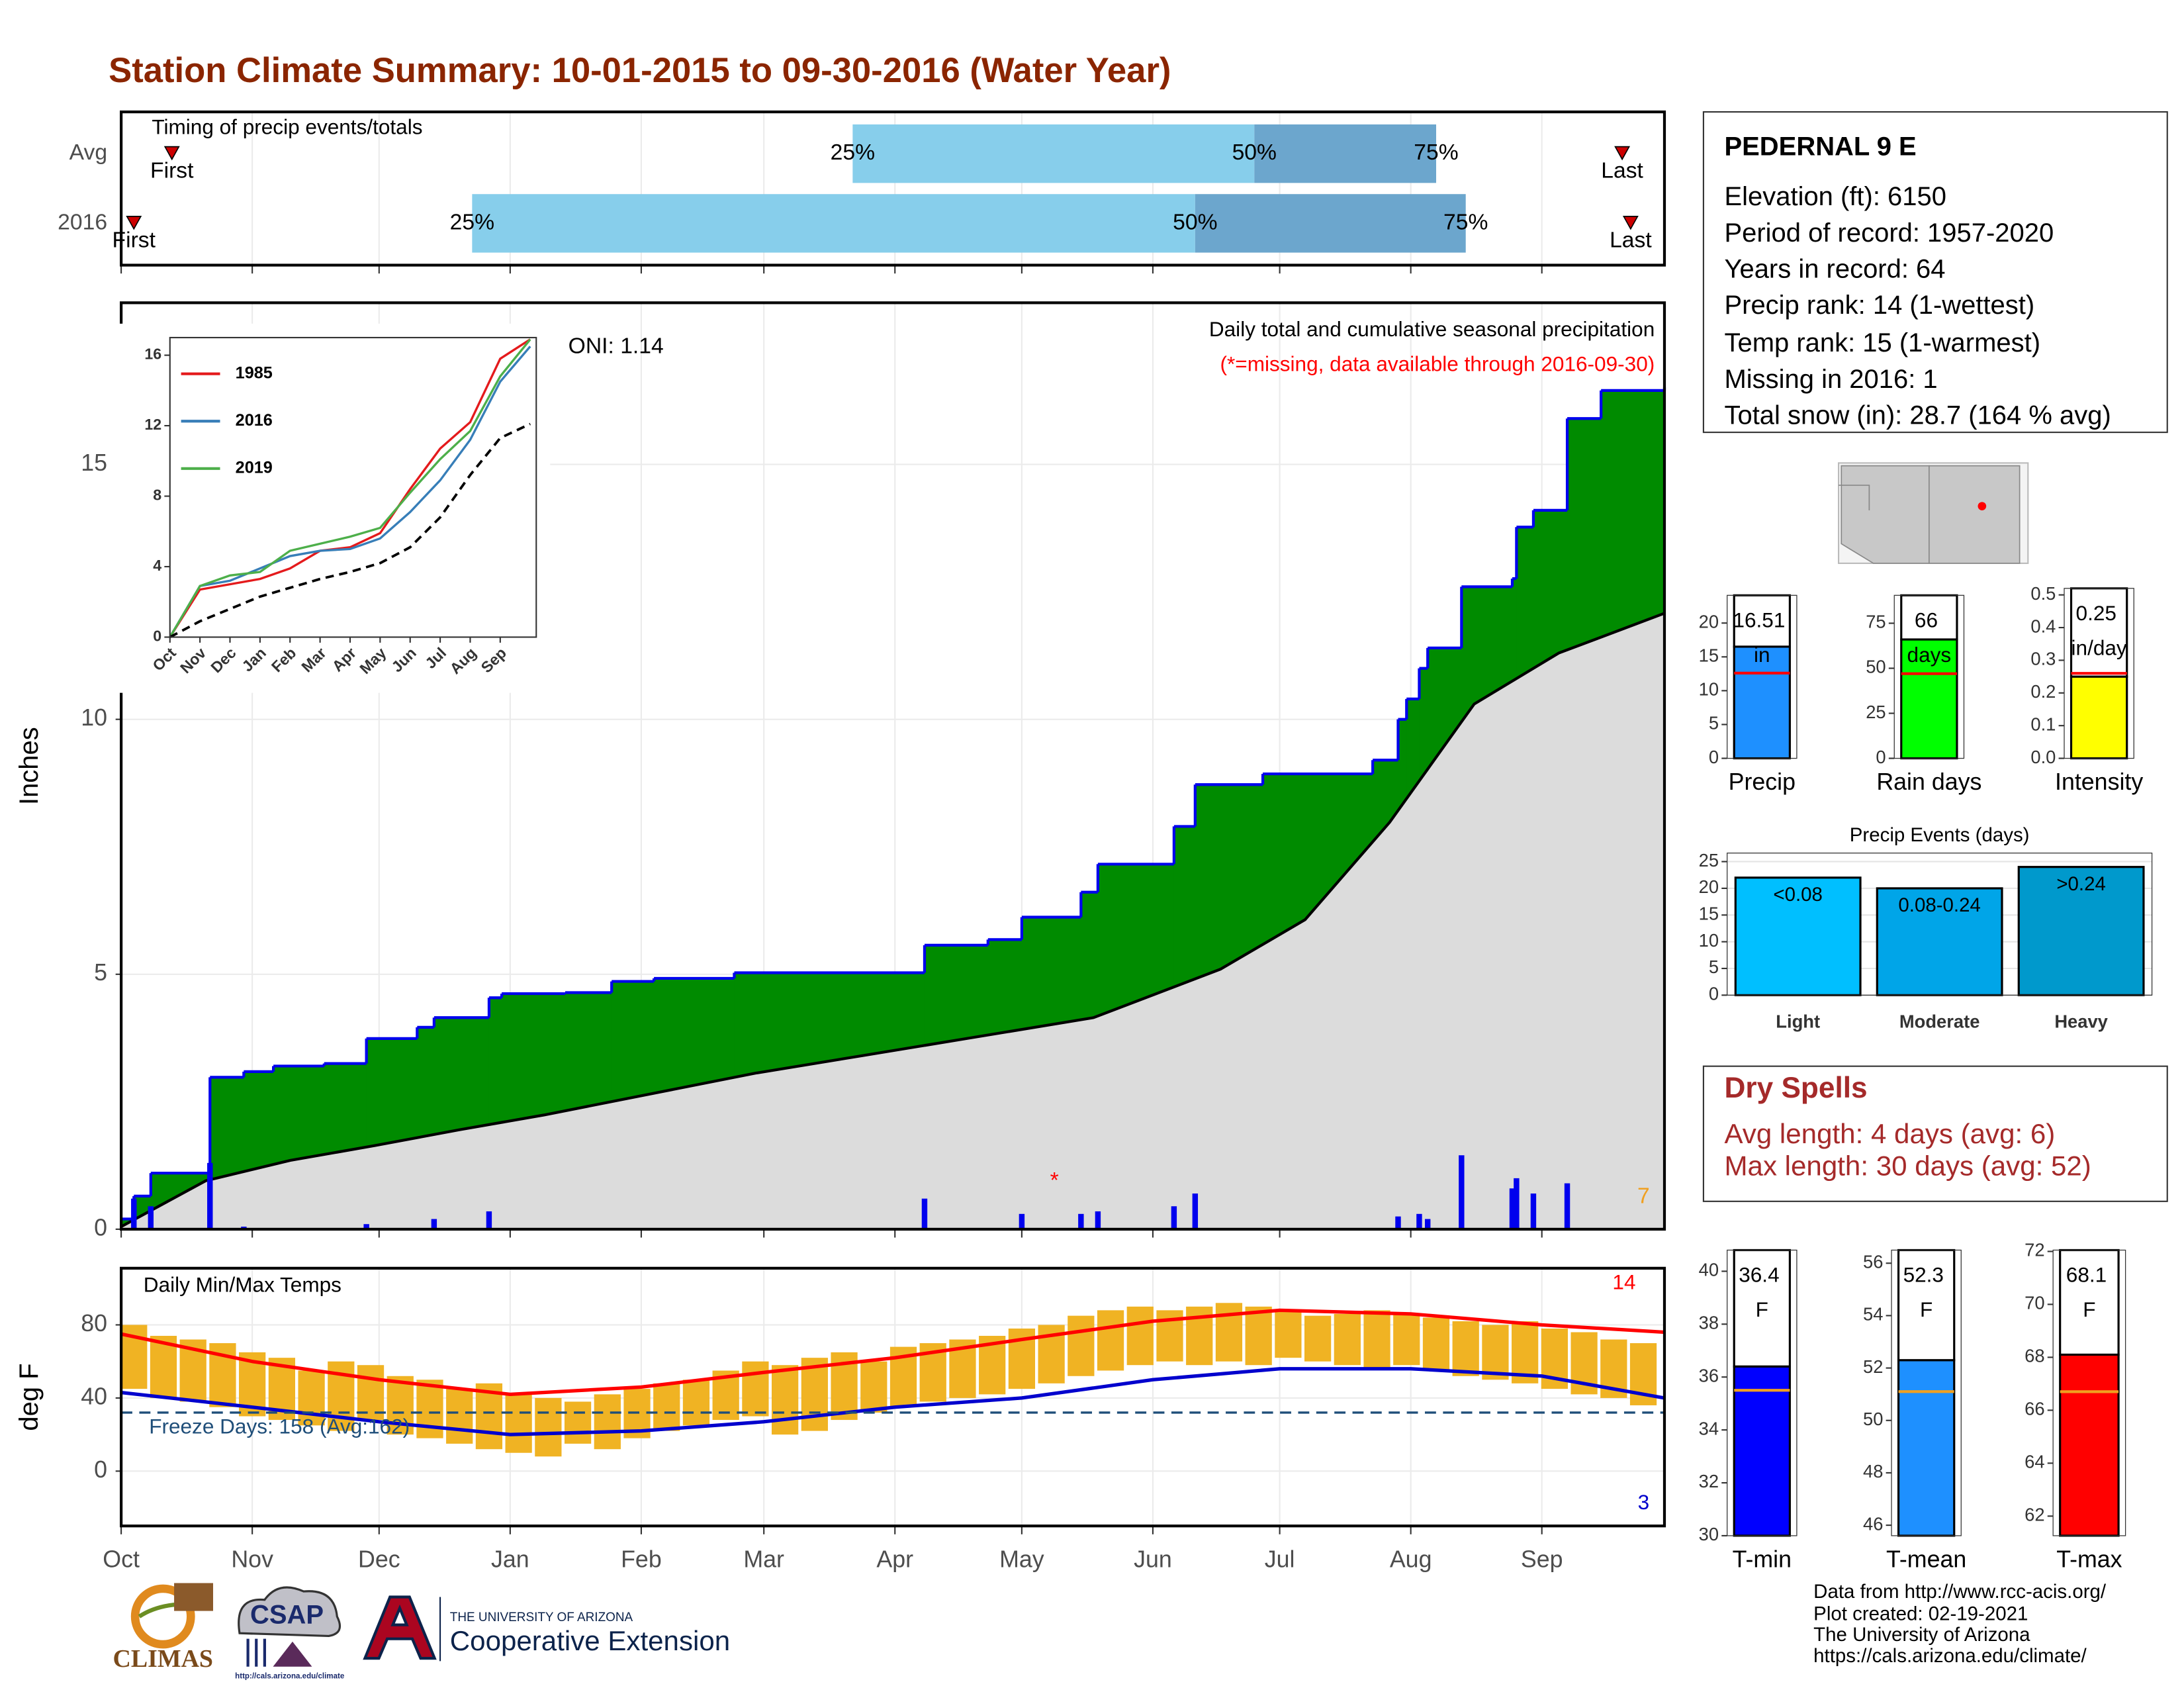 This screenshot has width=2184, height=1688. What do you see at coordinates (292, 1654) in the screenshot?
I see `csap-mountain` at bounding box center [292, 1654].